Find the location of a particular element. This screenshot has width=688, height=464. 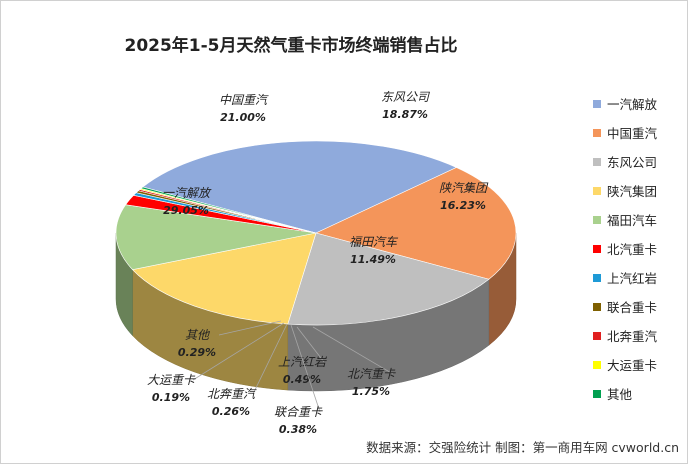

slice-value-陕汽集团: 16.23% is located at coordinates (463, 205).